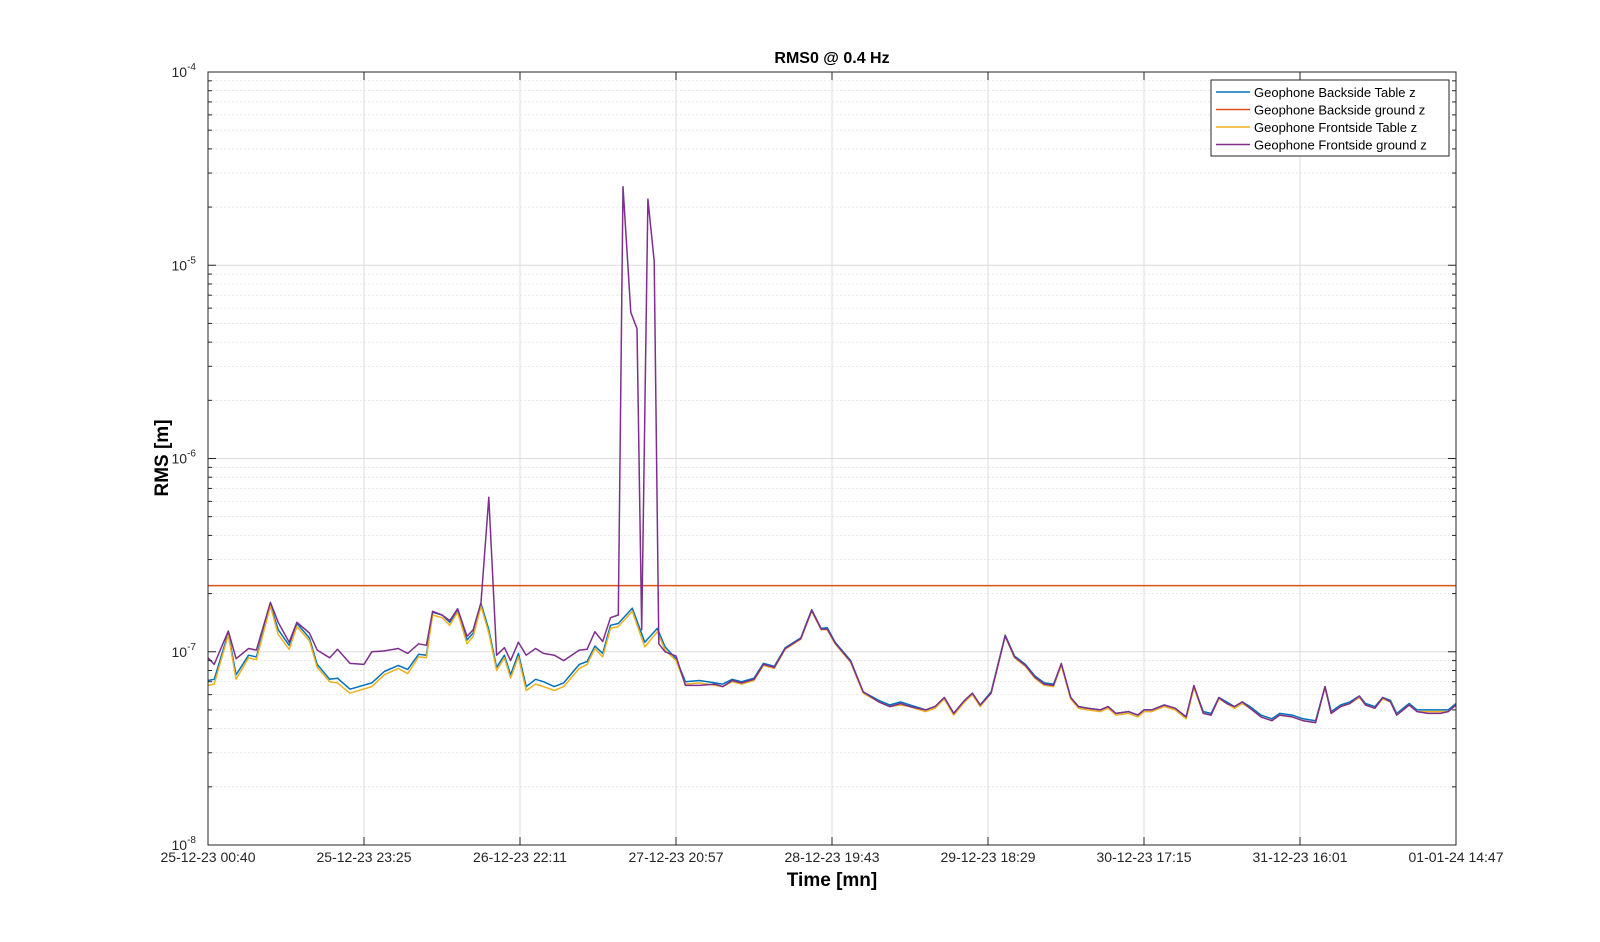  What do you see at coordinates (1456, 857) in the screenshot?
I see `x-tick-label: 01-01-24 14:47` at bounding box center [1456, 857].